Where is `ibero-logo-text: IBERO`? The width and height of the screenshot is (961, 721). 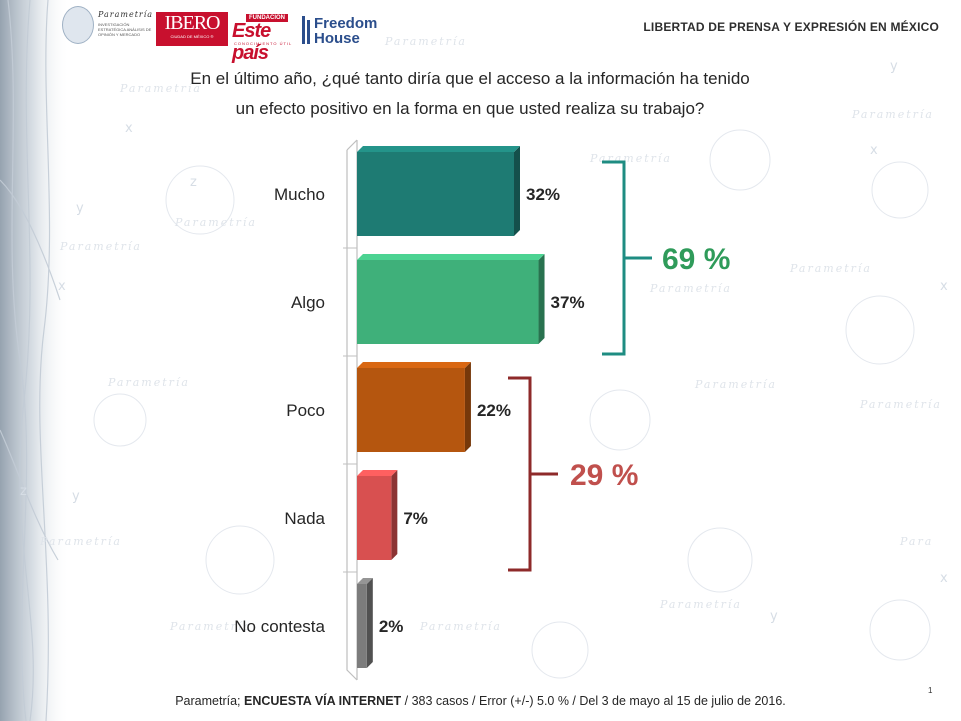 ibero-logo-text: IBERO is located at coordinates (192, 23).